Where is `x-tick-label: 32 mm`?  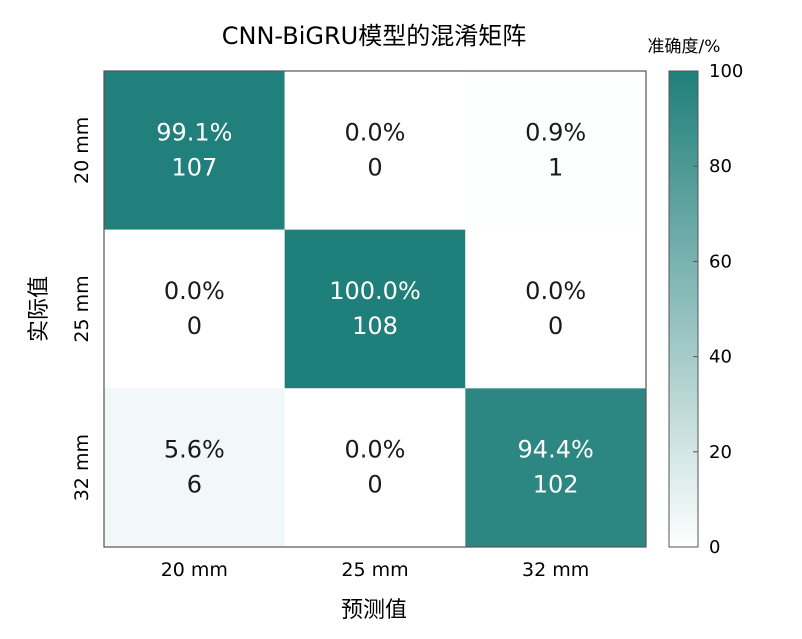
x-tick-label: 32 mm is located at coordinates (555, 570).